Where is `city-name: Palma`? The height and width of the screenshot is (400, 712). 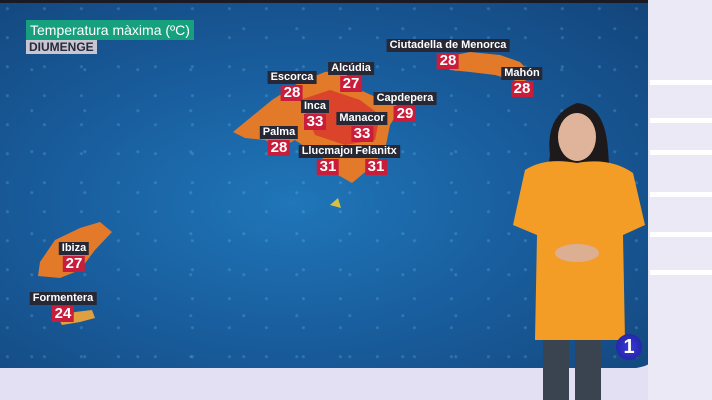
city-name: Palma is located at coordinates (279, 132).